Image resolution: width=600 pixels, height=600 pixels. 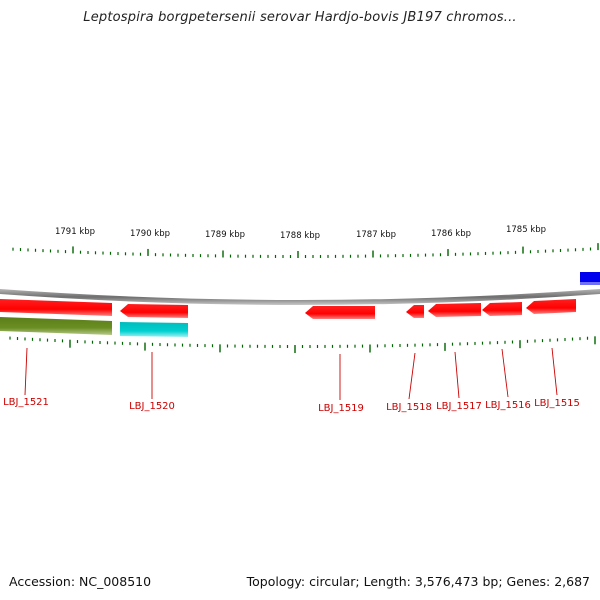 I want to click on gene-label-lbj-1516: LBJ_1516, so click(x=508, y=405).